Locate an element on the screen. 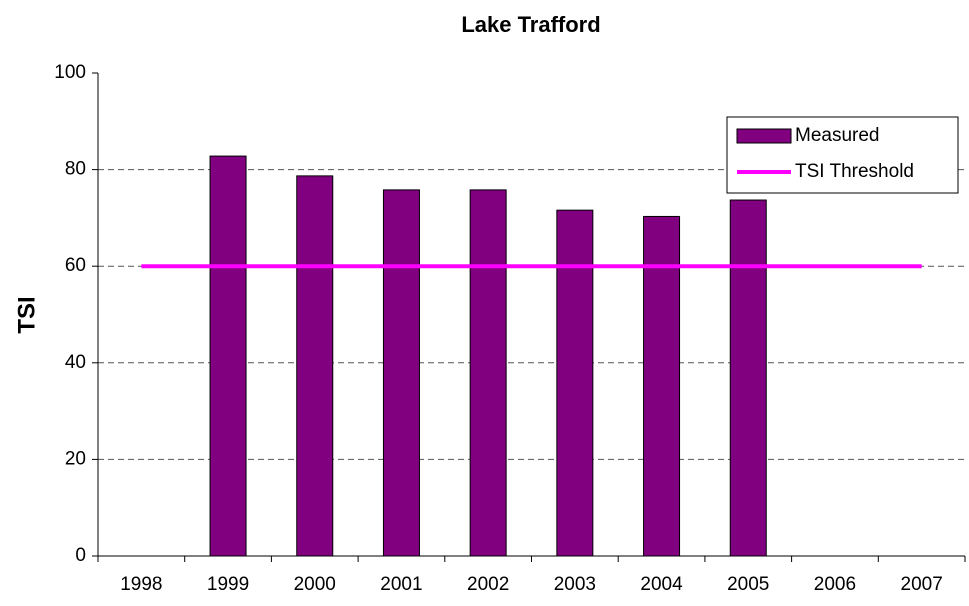 This screenshot has width=969, height=606. y-tick-label: 20 is located at coordinates (75, 458).